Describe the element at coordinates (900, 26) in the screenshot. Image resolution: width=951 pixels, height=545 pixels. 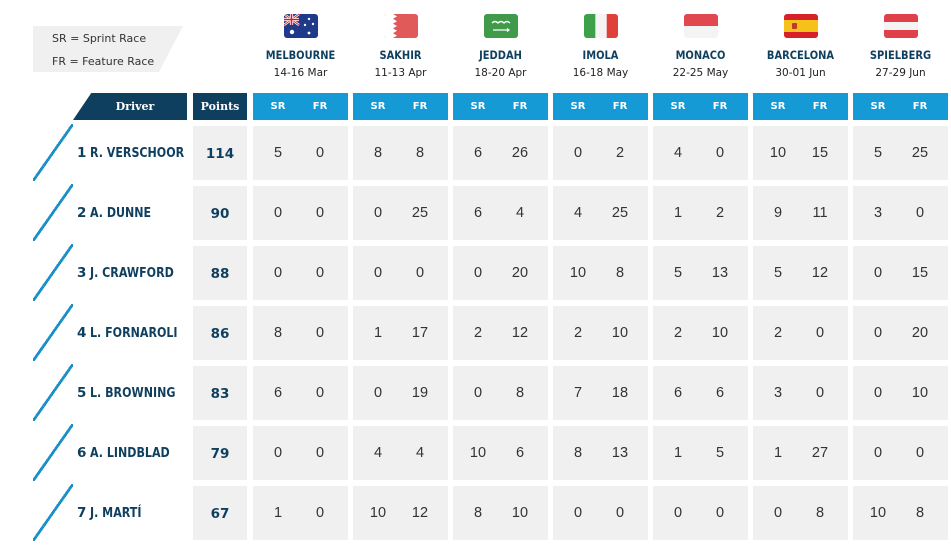
I see `austria-flag-icon` at that location.